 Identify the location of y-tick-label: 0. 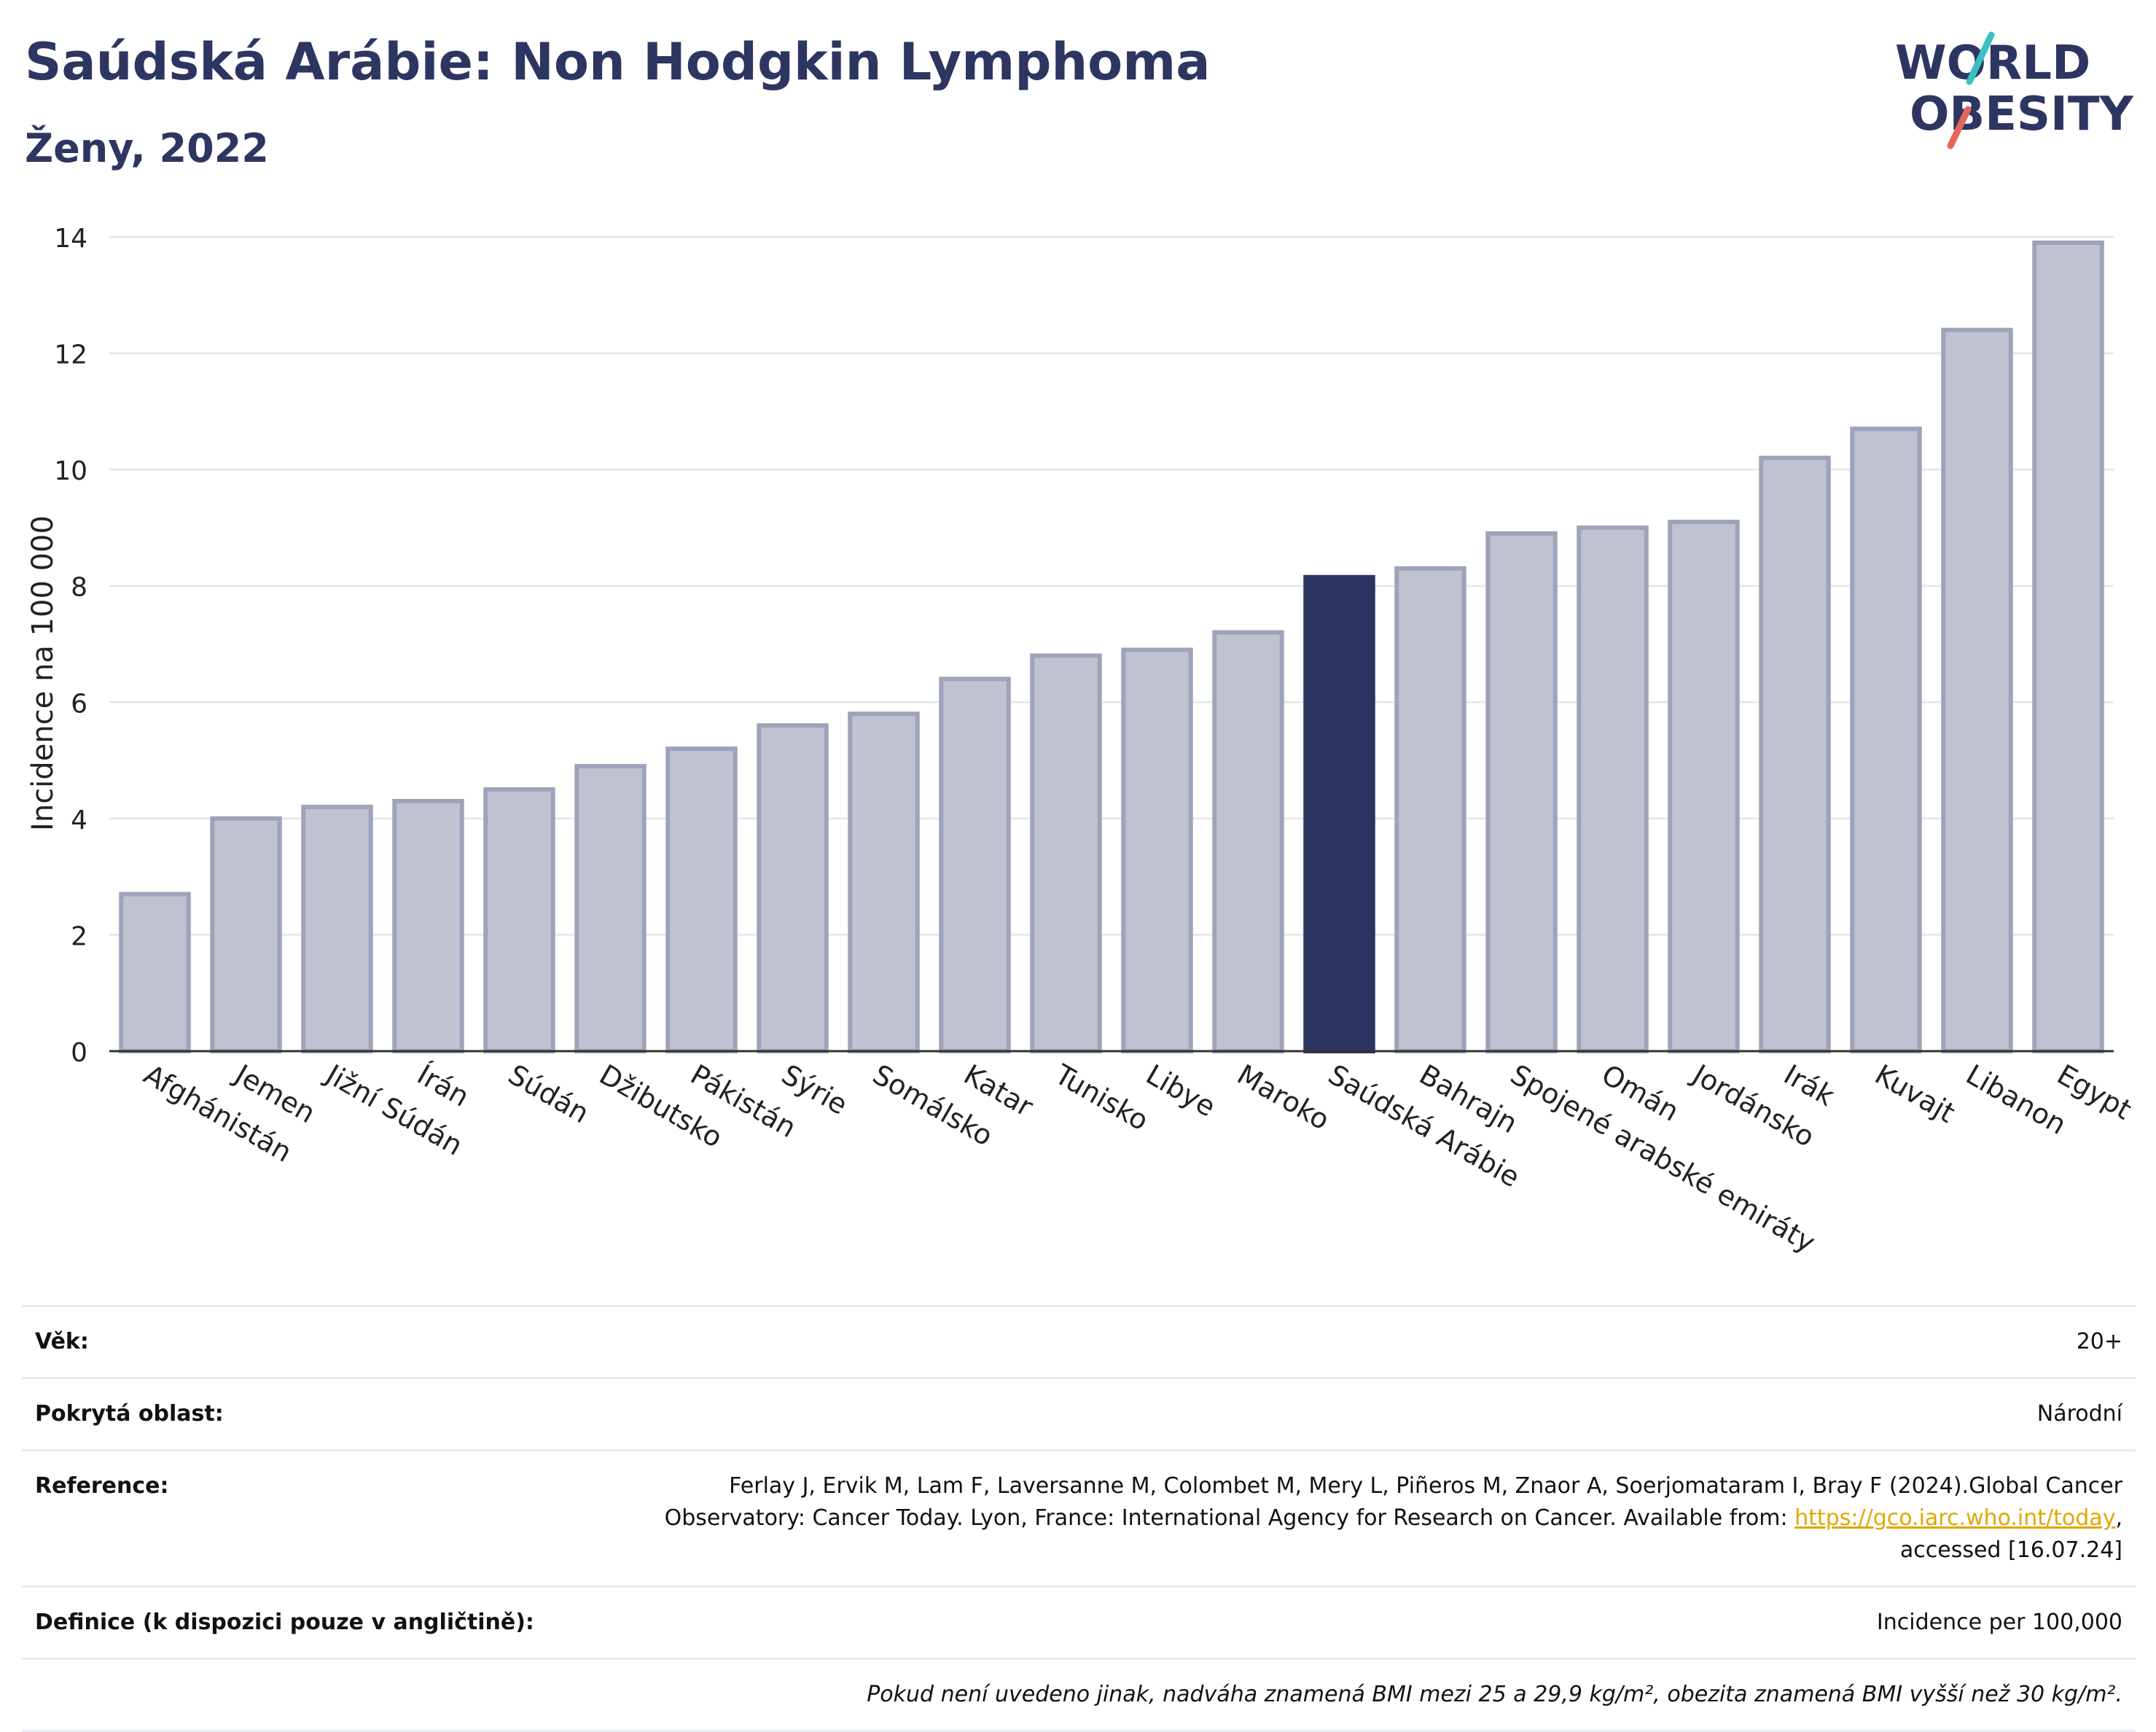
(79, 1053).